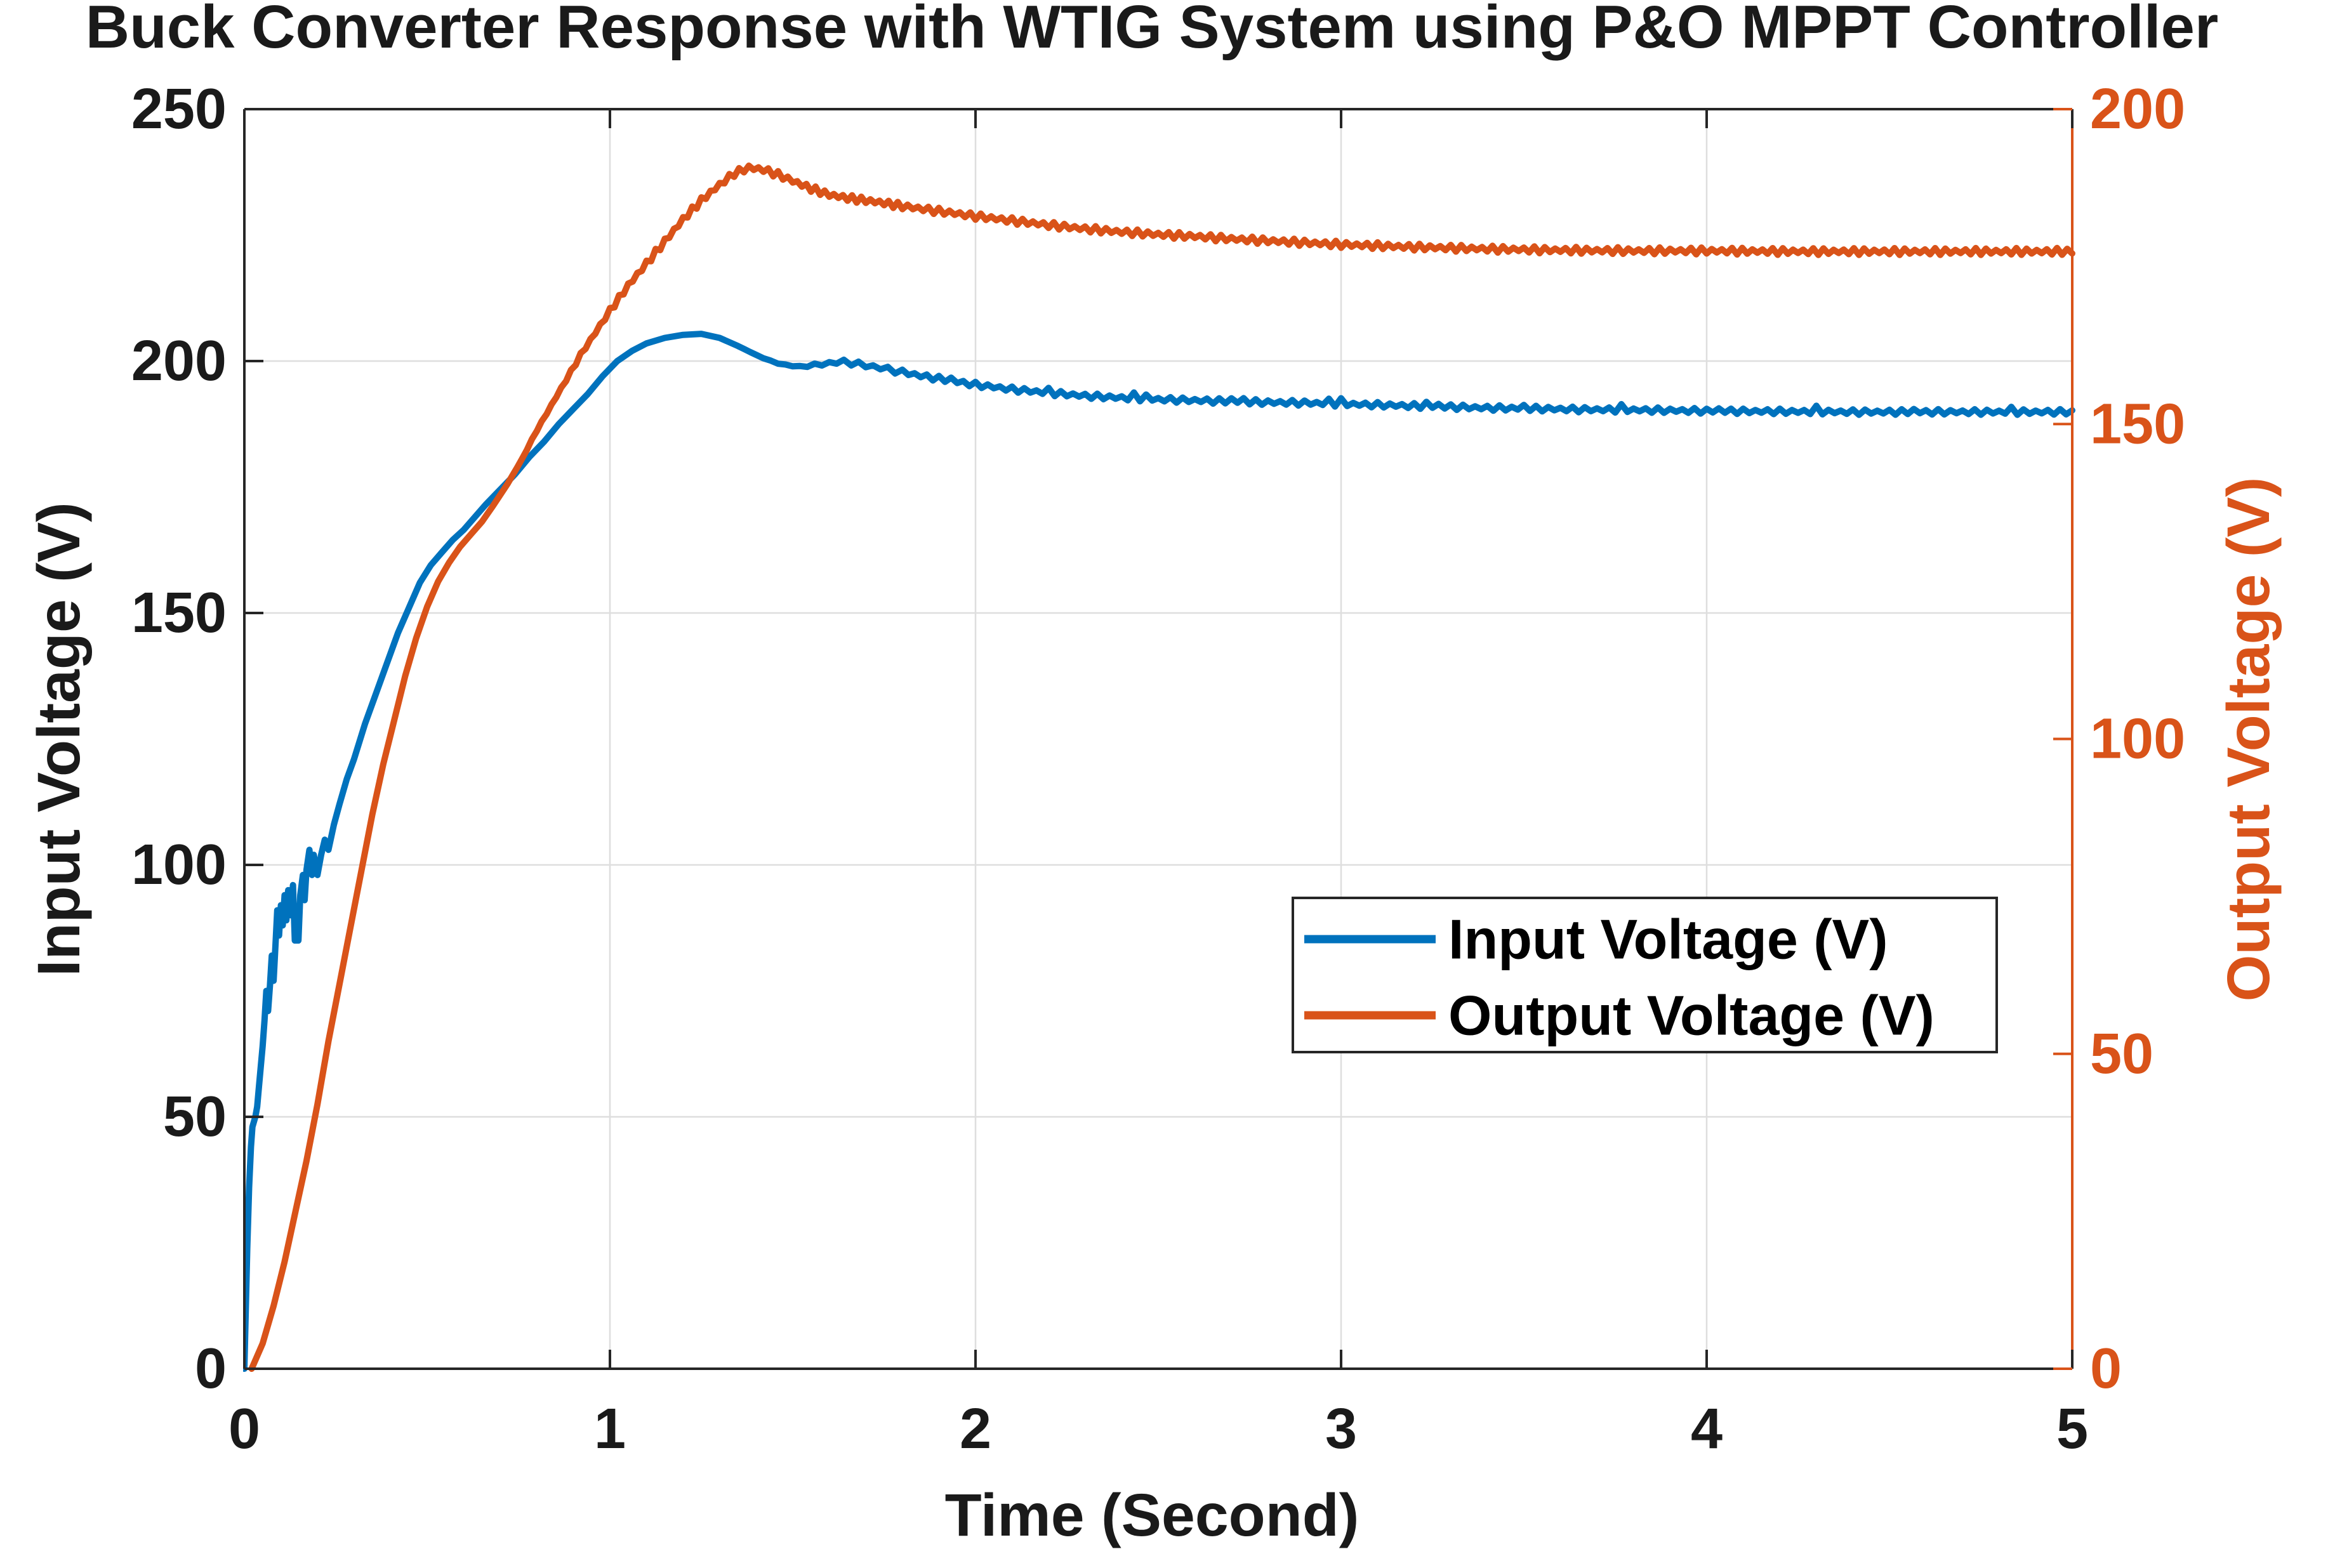 This screenshot has width=2335, height=1568. What do you see at coordinates (2248, 739) in the screenshot?
I see `y-axis-label-right: Output Voltage (V)` at bounding box center [2248, 739].